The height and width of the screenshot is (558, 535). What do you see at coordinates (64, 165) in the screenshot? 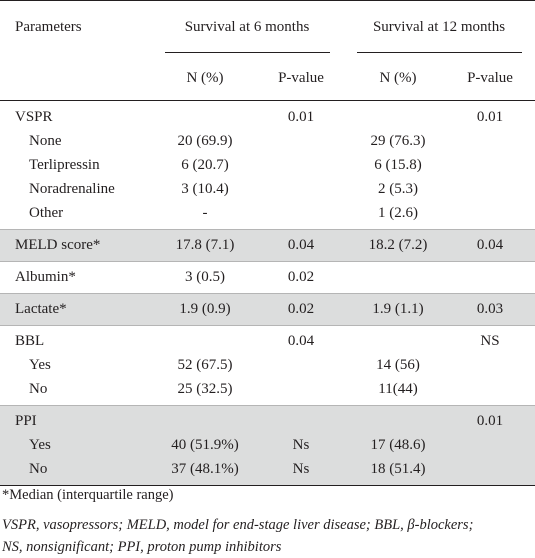
I see `sub-parameter: Terlipressin` at bounding box center [64, 165].